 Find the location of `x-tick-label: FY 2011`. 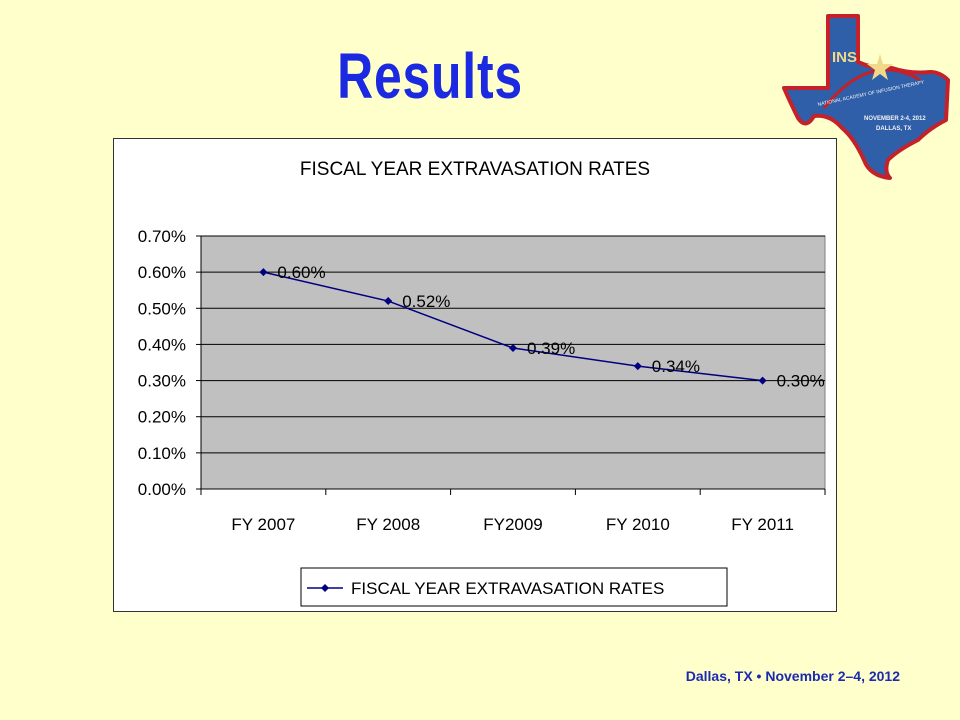

x-tick-label: FY 2011 is located at coordinates (762, 524).